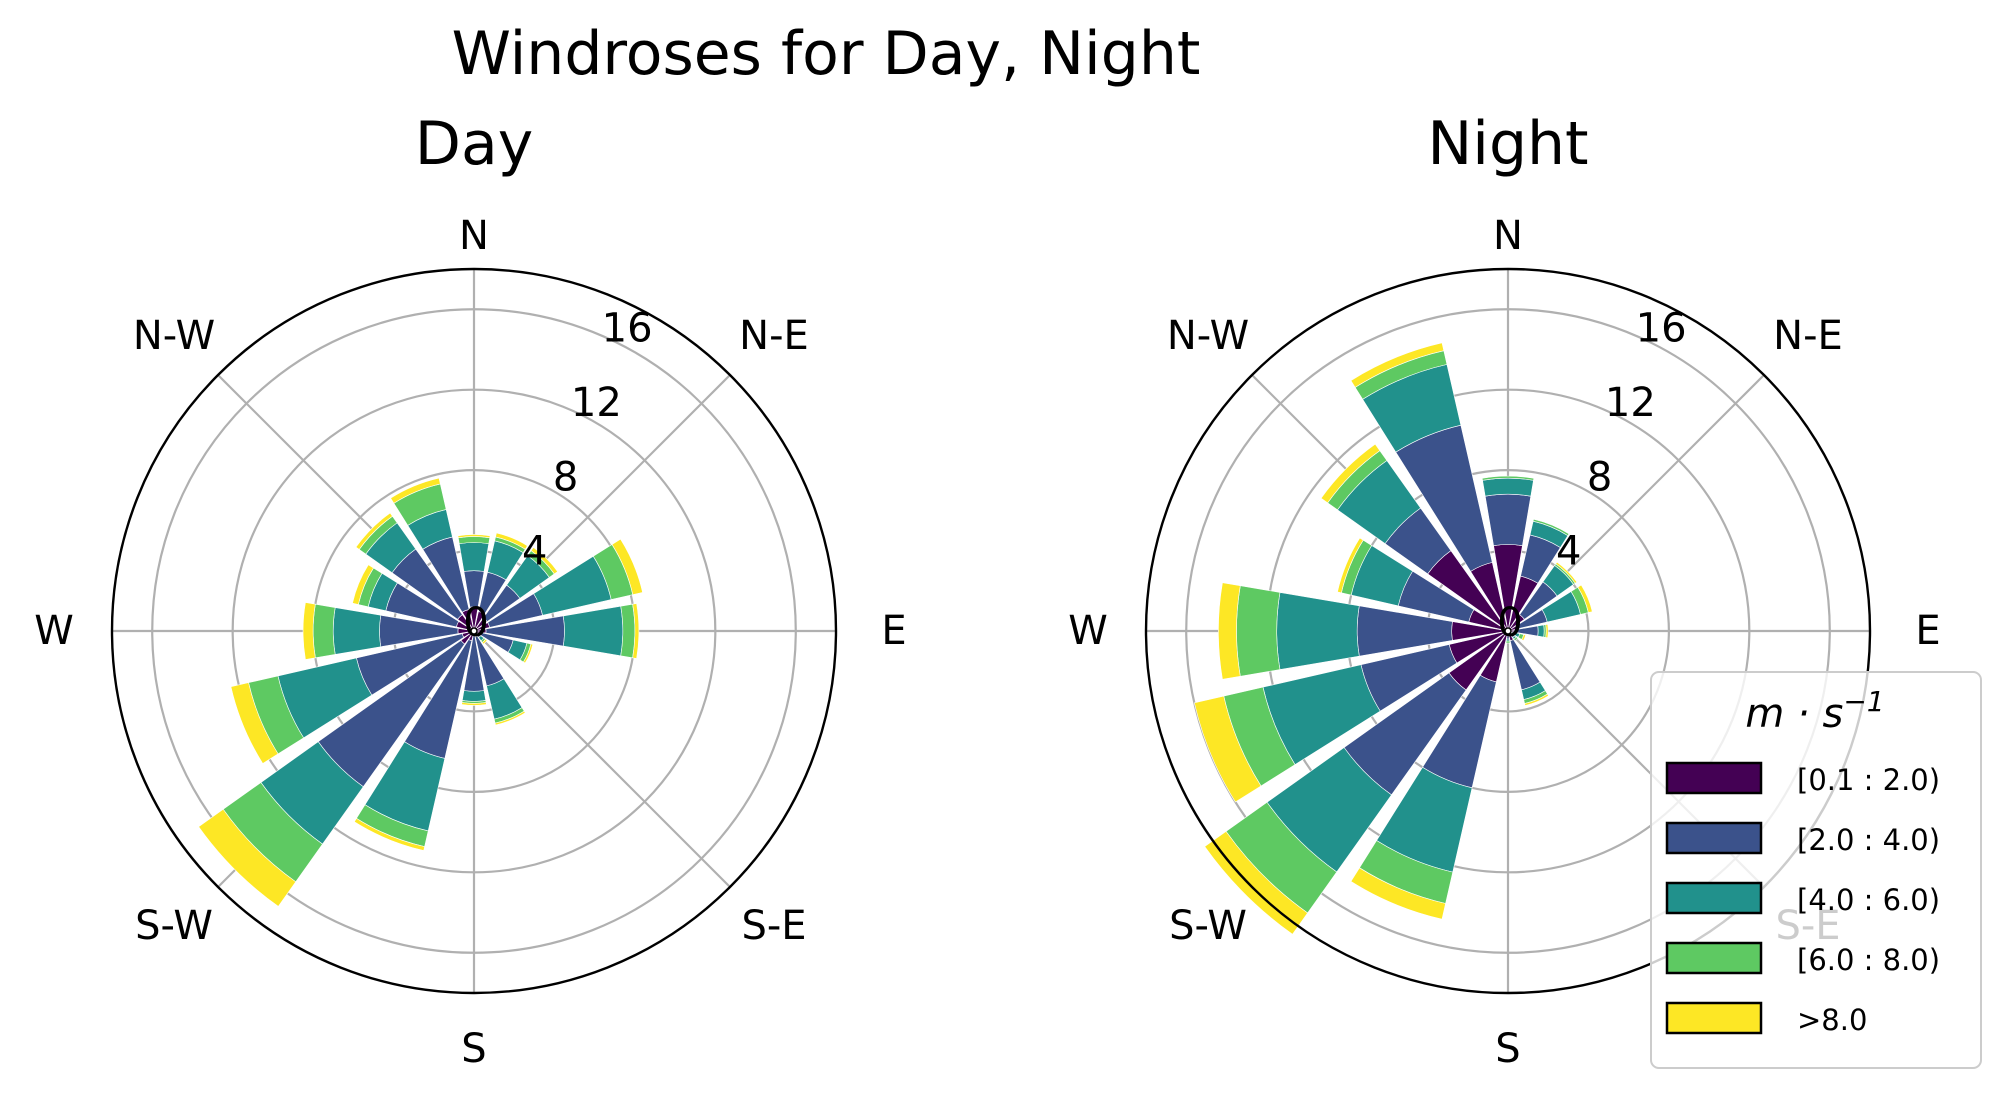  I want to click on figure-title: Windroses for Day, Night, so click(826, 54).